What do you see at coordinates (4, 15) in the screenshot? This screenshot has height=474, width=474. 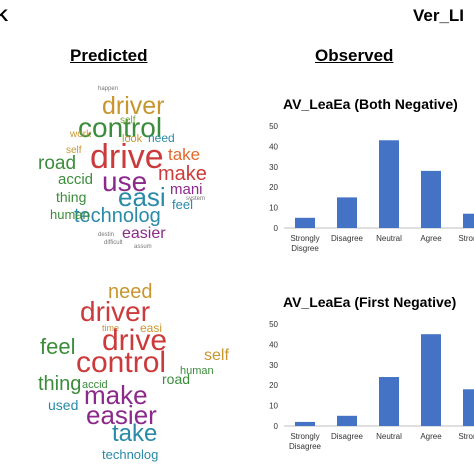 I see `corner-label-left: K` at bounding box center [4, 15].